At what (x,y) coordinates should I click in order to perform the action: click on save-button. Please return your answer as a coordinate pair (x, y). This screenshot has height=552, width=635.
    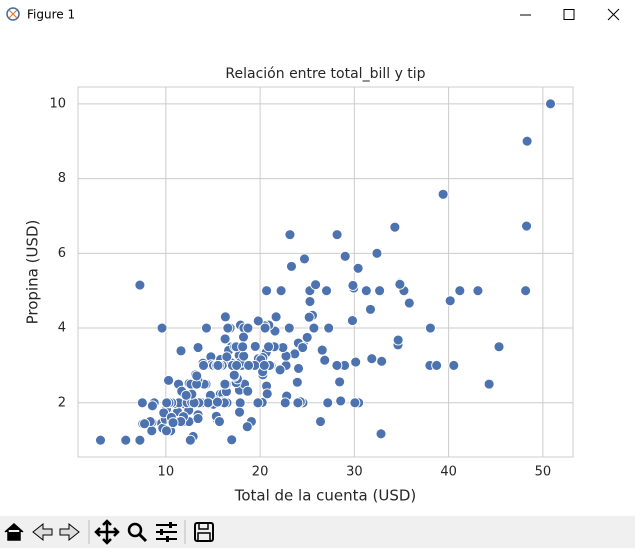
    Looking at the image, I should click on (204, 532).